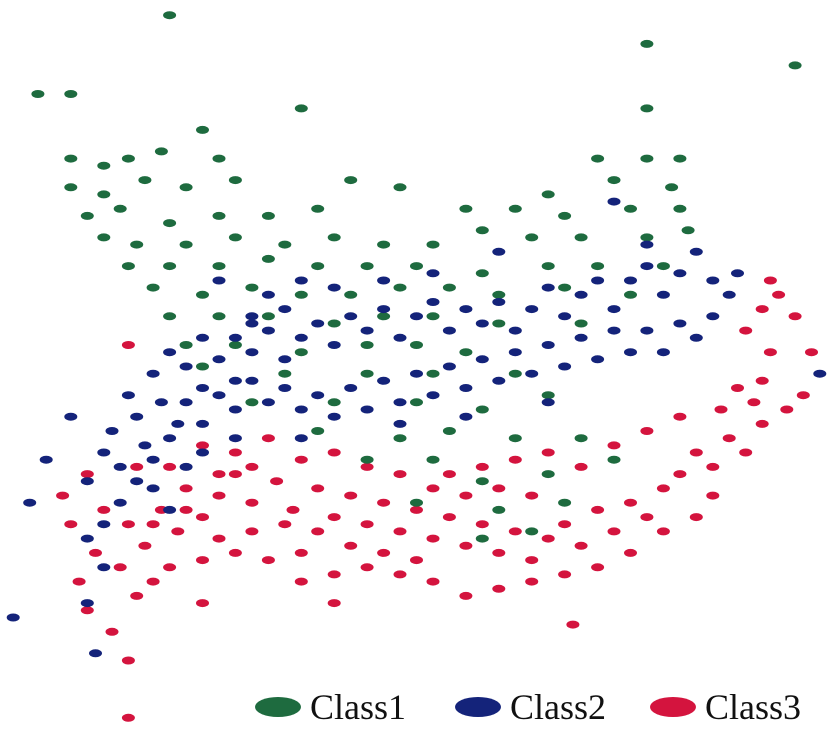 This screenshot has width=836, height=734. I want to click on legend-marker-class1, so click(278, 707).